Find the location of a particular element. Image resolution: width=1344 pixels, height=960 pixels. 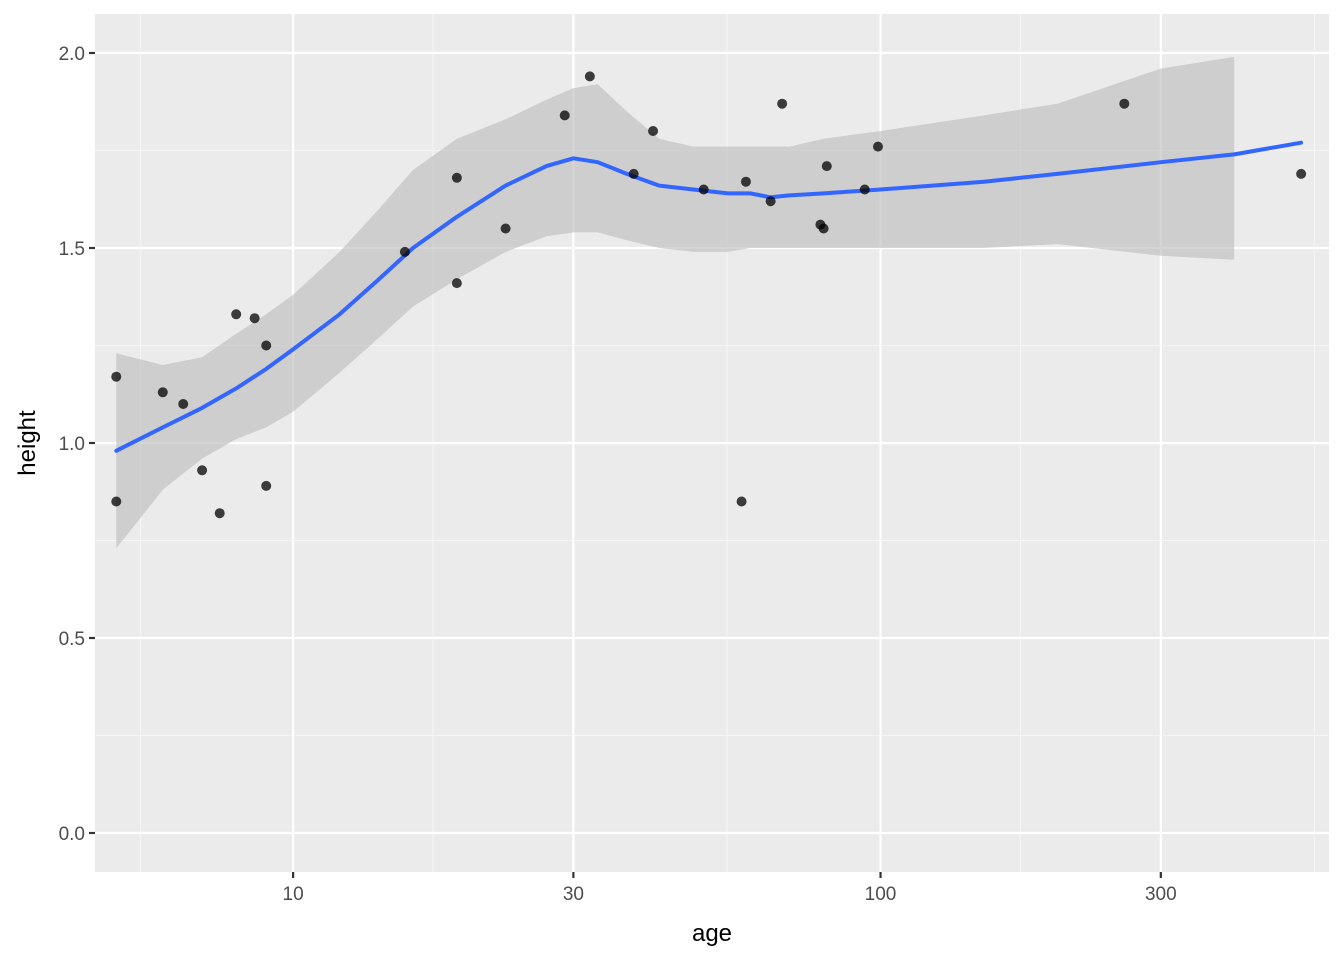

y-tick-label: 0.0 is located at coordinates (72, 834).